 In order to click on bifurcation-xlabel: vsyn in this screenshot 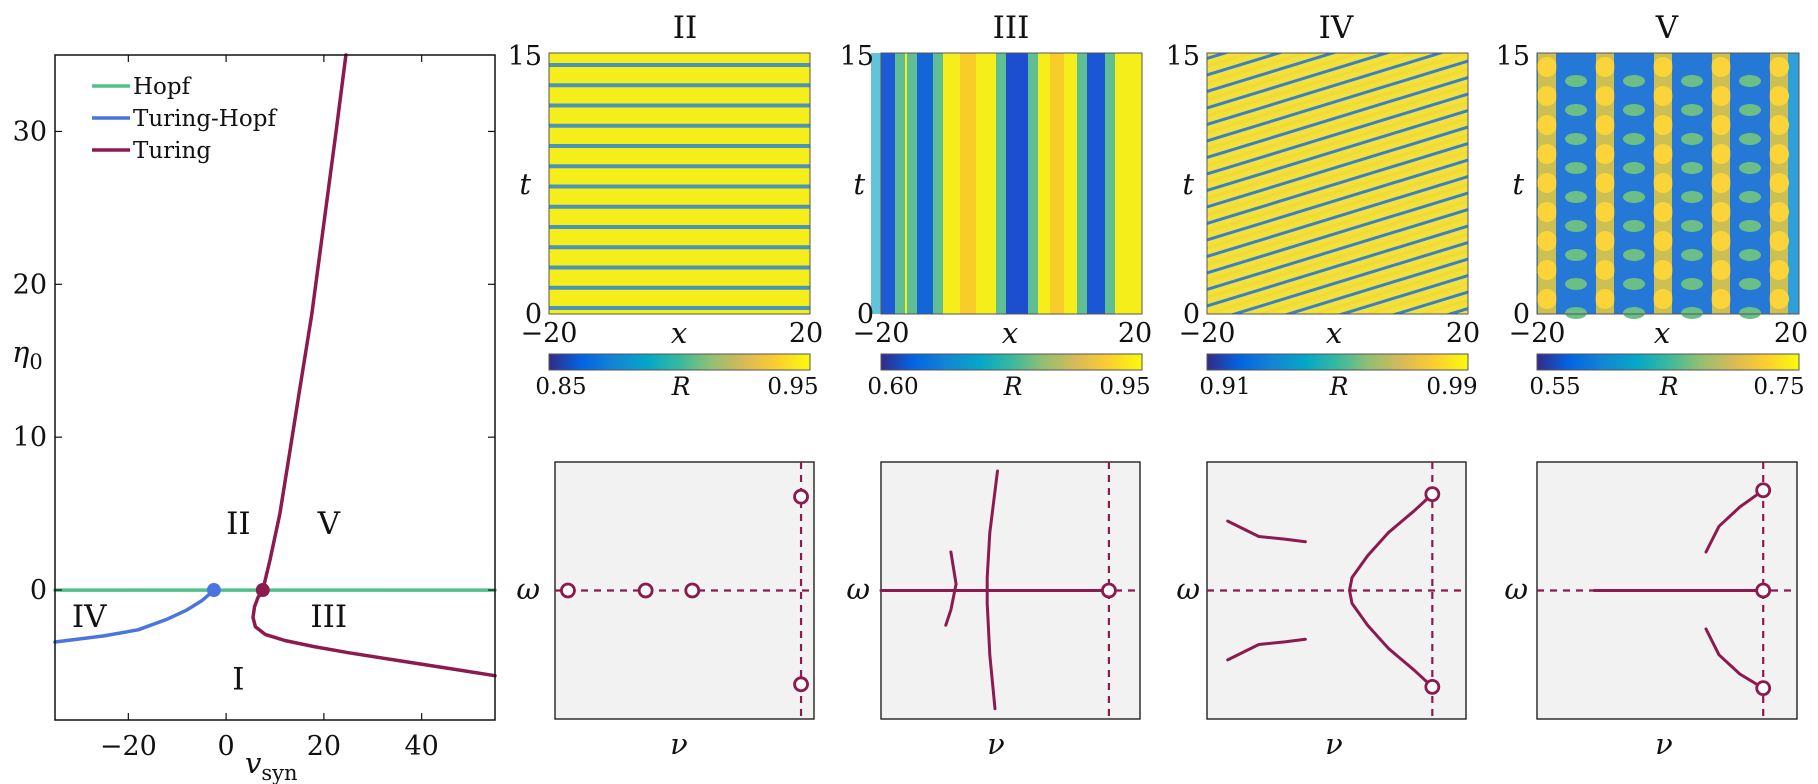, I will do `click(271, 765)`.